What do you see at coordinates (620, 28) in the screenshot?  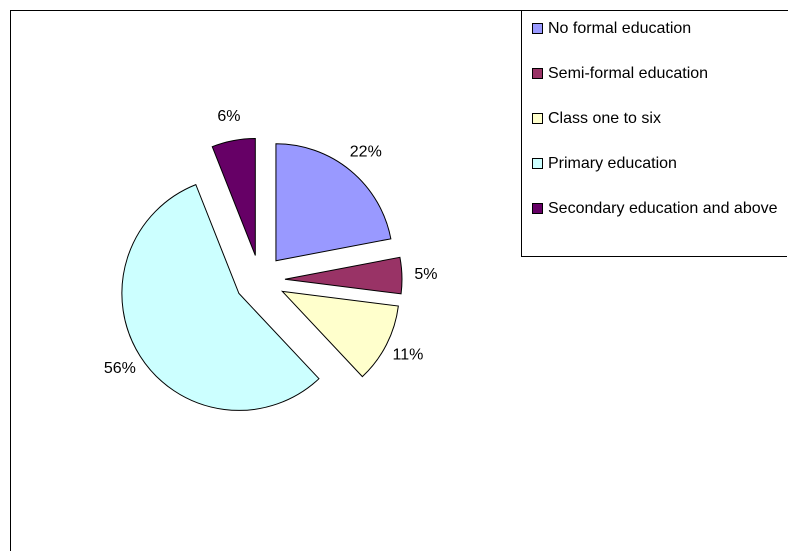 I see `legend-label: No formal education` at bounding box center [620, 28].